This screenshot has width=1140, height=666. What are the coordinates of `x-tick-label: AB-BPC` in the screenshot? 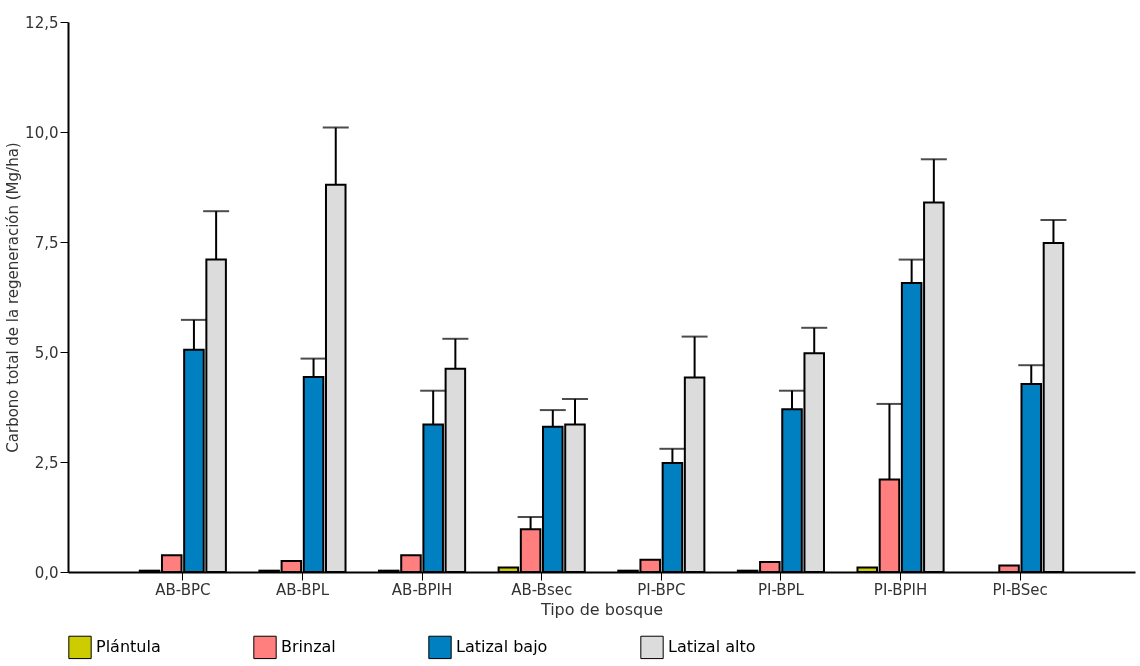 It's located at (183, 589).